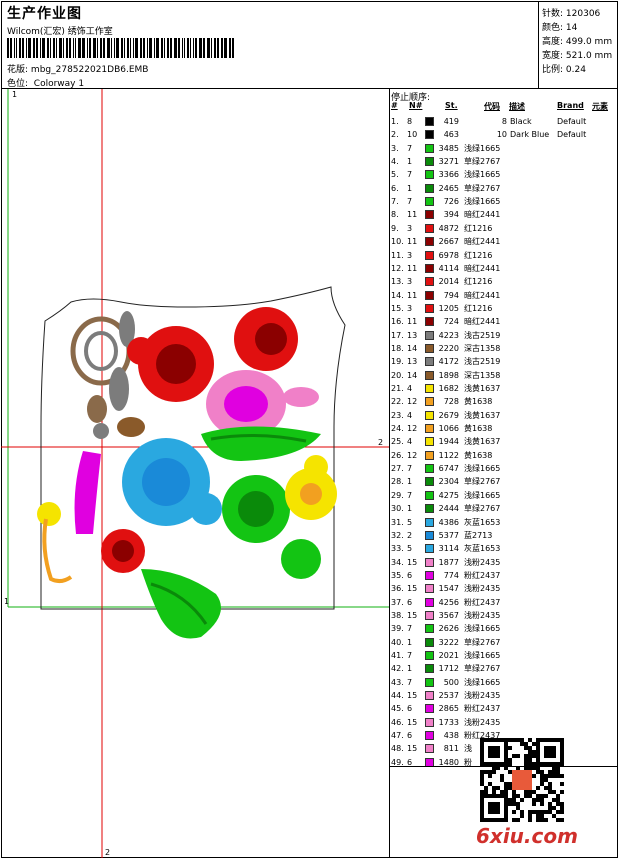 This screenshot has height=860, width=620. I want to click on sequence-row: 35. 6 774 粉红2437, so click(503, 575).